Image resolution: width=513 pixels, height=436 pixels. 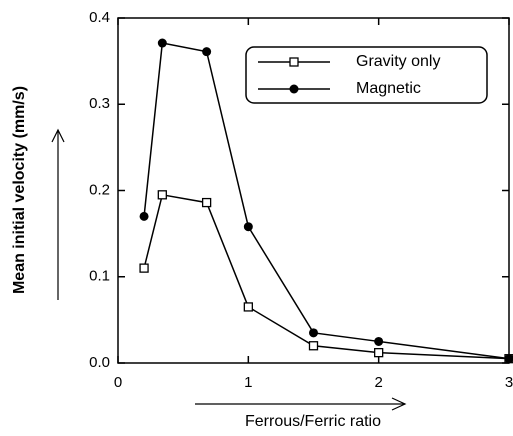 I want to click on legend-label: Magnetic, so click(x=388, y=88).